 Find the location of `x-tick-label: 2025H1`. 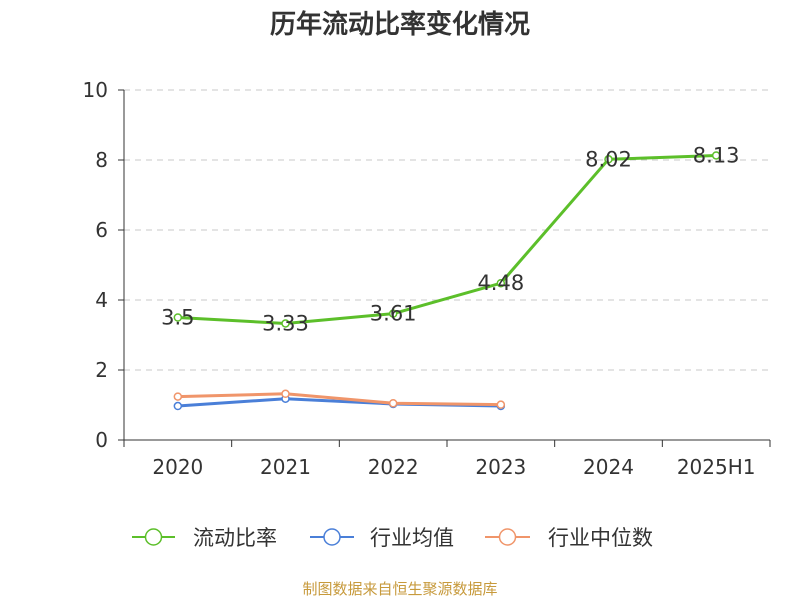

x-tick-label: 2025H1 is located at coordinates (716, 467).